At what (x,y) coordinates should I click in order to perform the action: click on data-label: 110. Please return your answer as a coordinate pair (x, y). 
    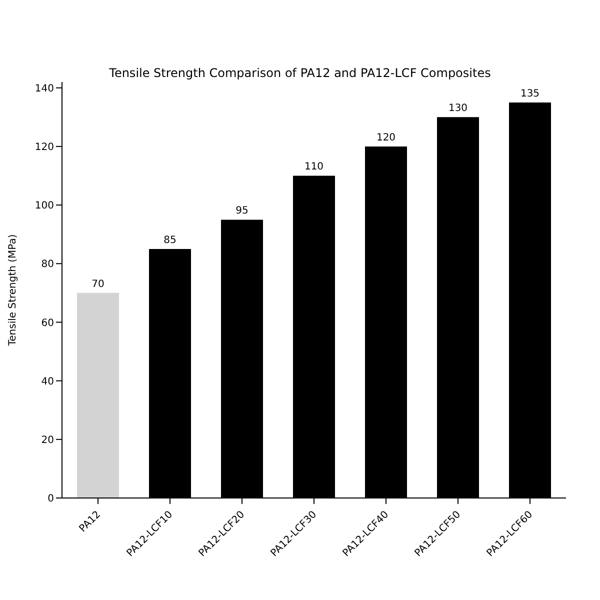
    Looking at the image, I should click on (314, 167).